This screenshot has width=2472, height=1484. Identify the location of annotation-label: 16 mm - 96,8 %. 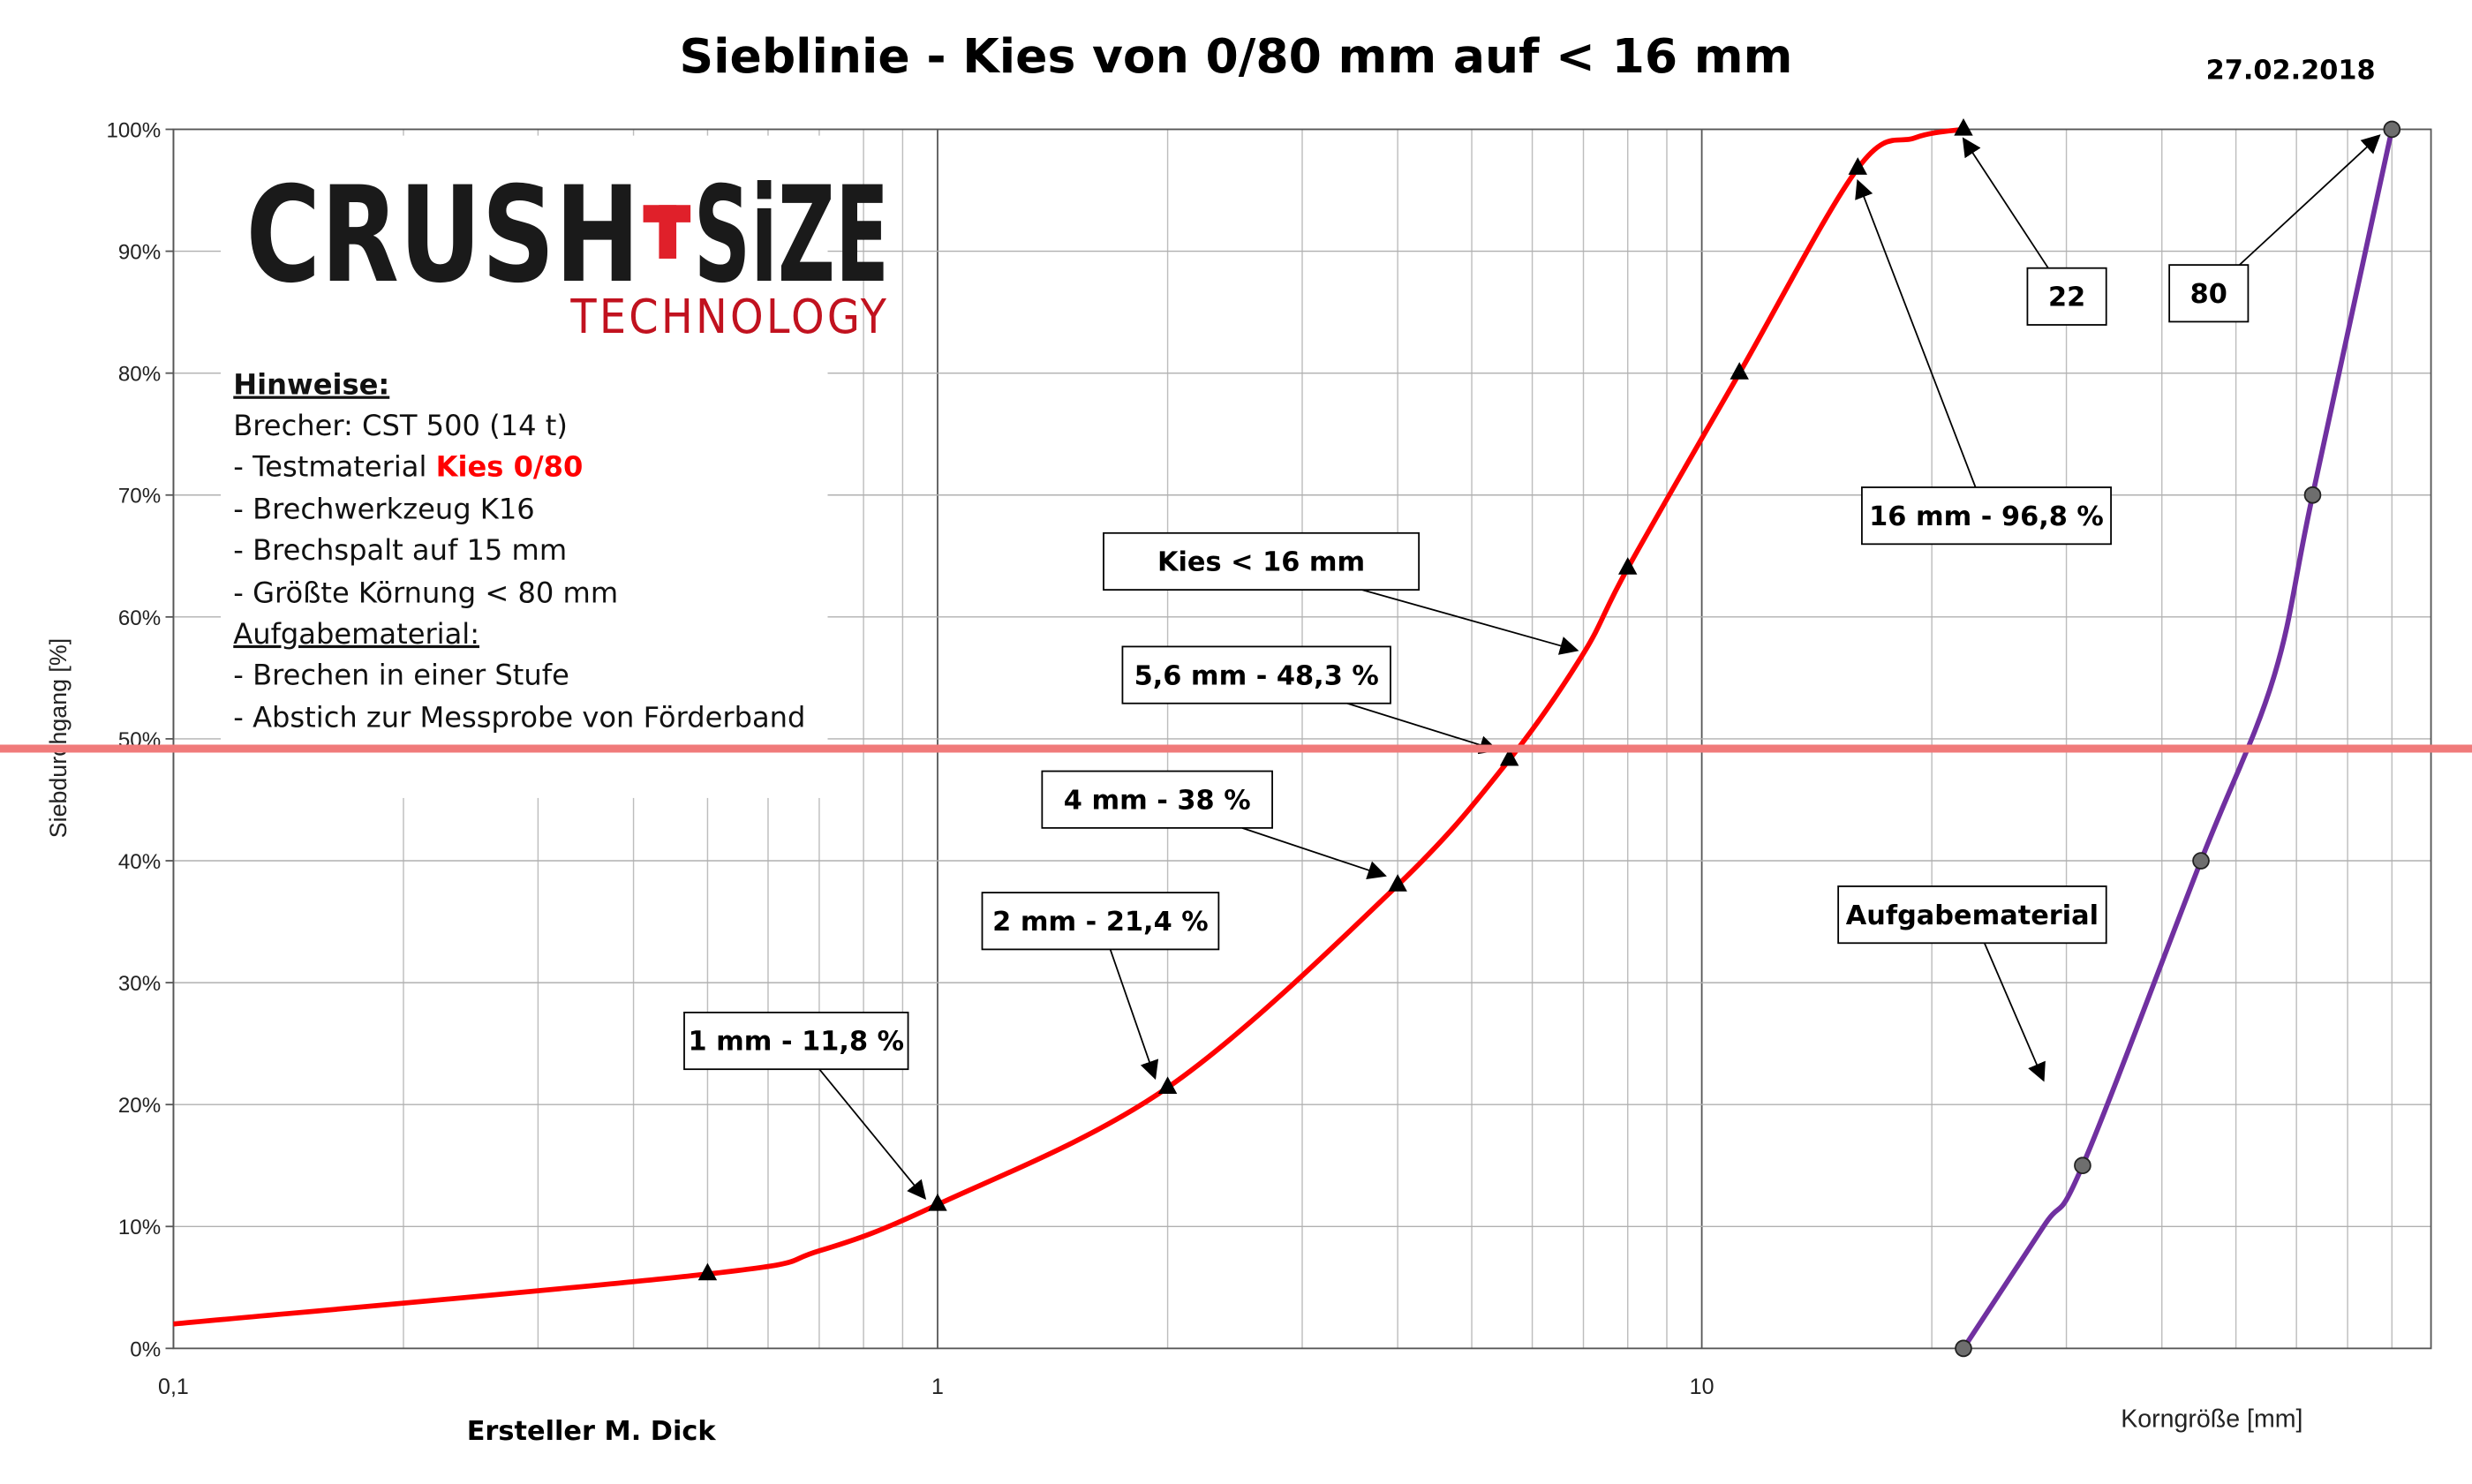
(1987, 516).